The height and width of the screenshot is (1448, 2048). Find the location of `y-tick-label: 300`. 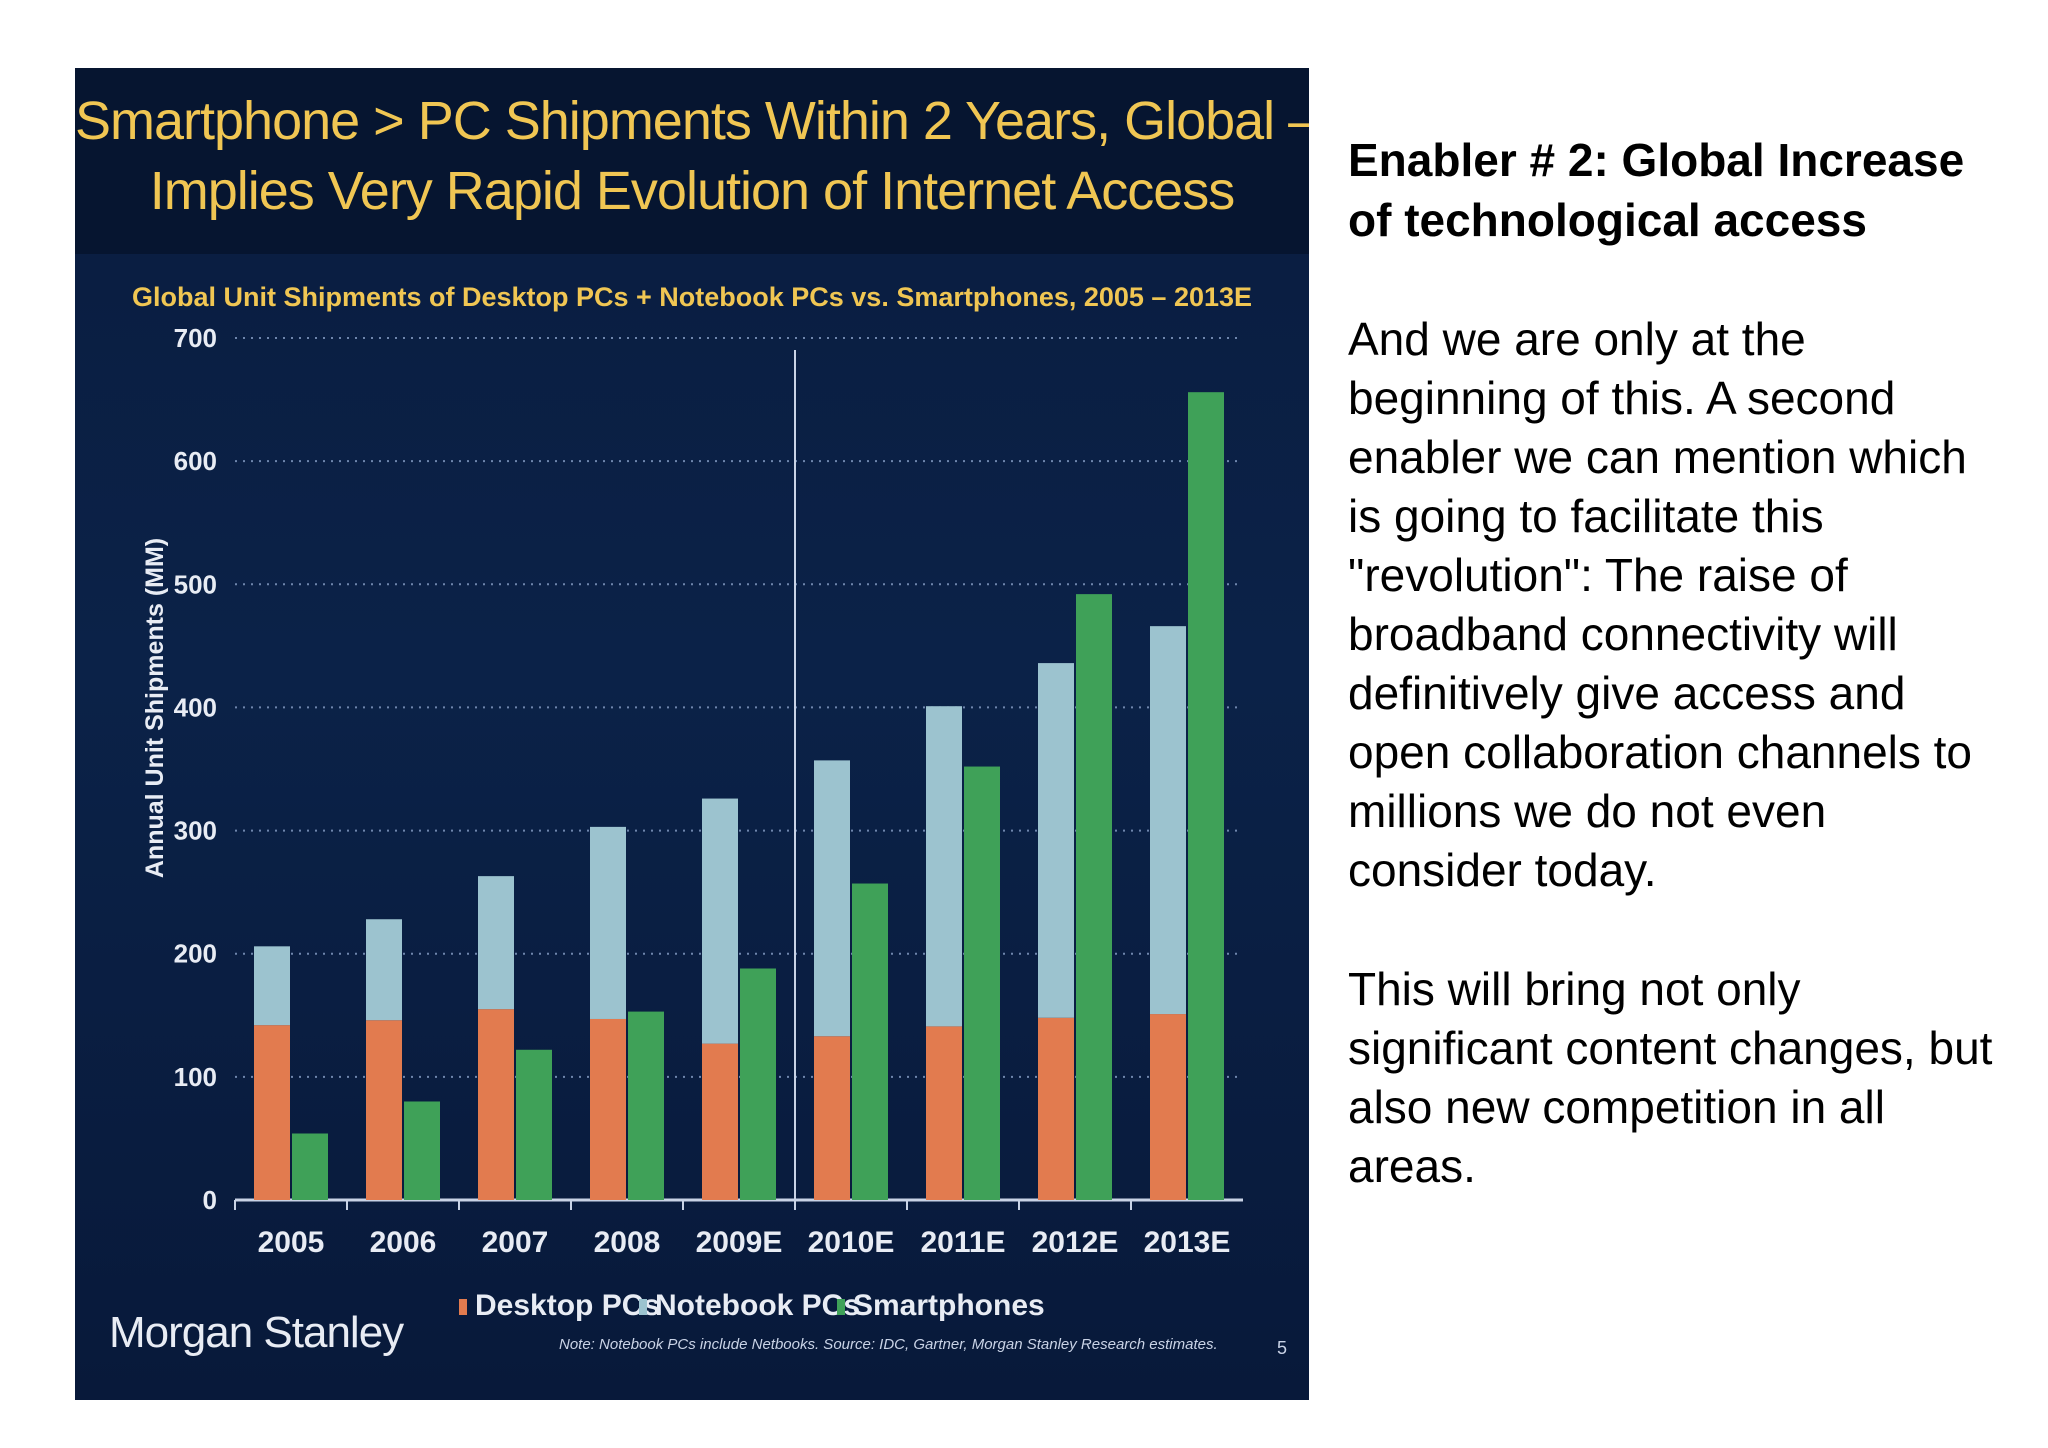

y-tick-label: 300 is located at coordinates (195, 831).